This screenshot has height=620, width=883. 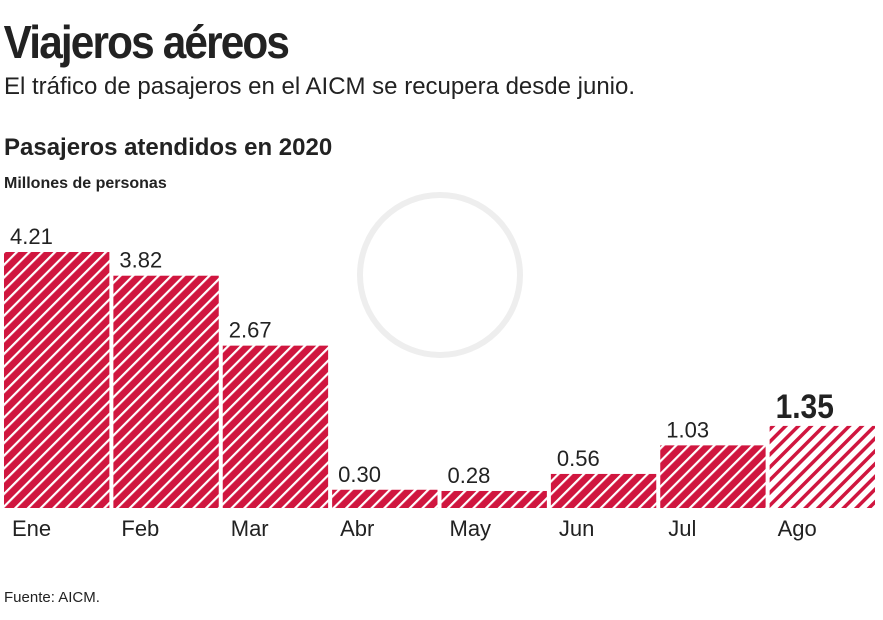 I want to click on x-tick-label: Abr, so click(x=357, y=528).